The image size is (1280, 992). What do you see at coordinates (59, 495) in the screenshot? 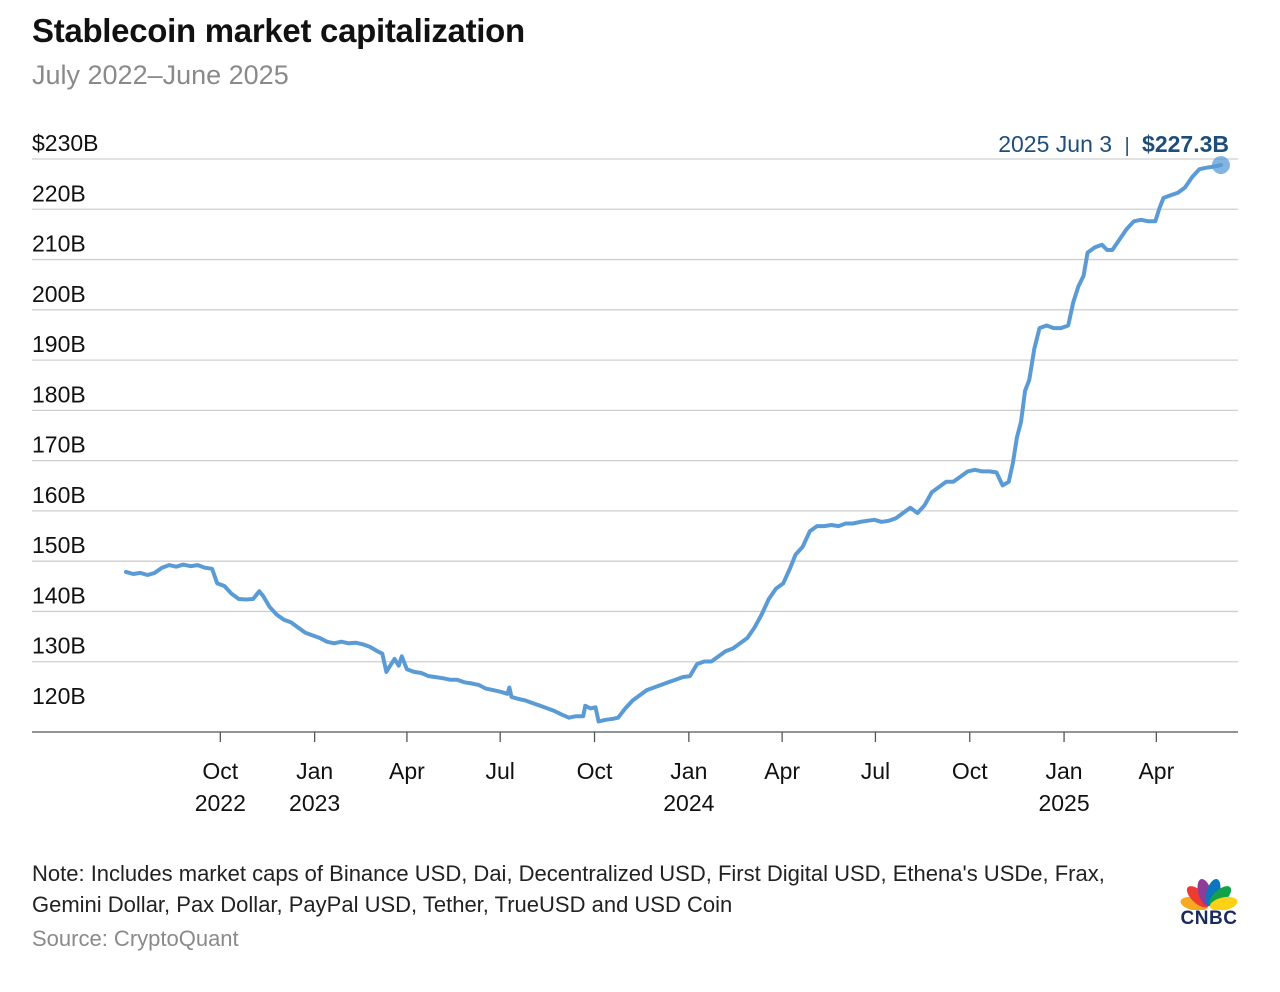
I see `y-tick-label: 160B` at bounding box center [59, 495].